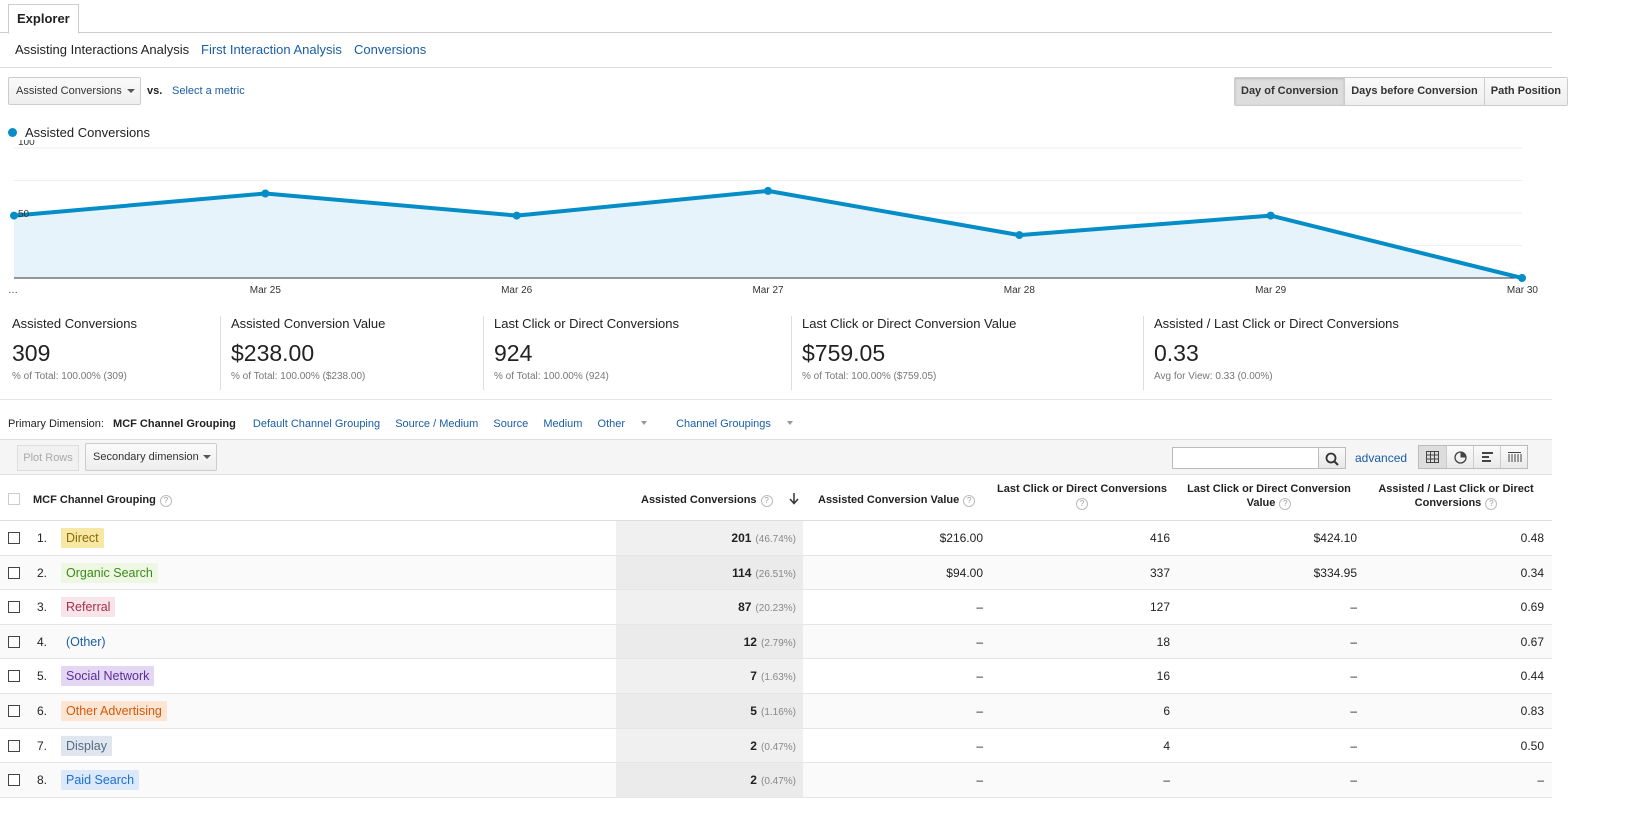 This screenshot has height=831, width=1629. What do you see at coordinates (43, 19) in the screenshot?
I see `tab-explorer: Explorer` at bounding box center [43, 19].